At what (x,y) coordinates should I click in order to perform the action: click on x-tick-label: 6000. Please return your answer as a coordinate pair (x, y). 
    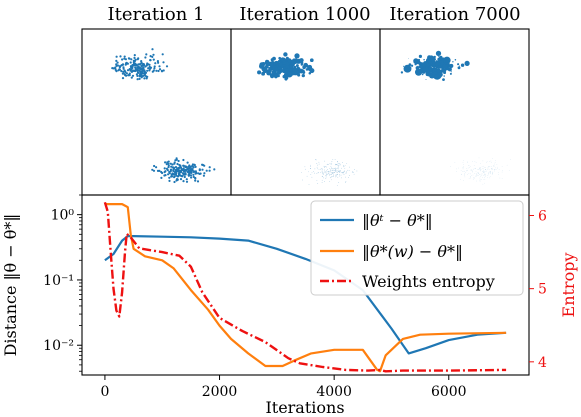
    Looking at the image, I should click on (449, 392).